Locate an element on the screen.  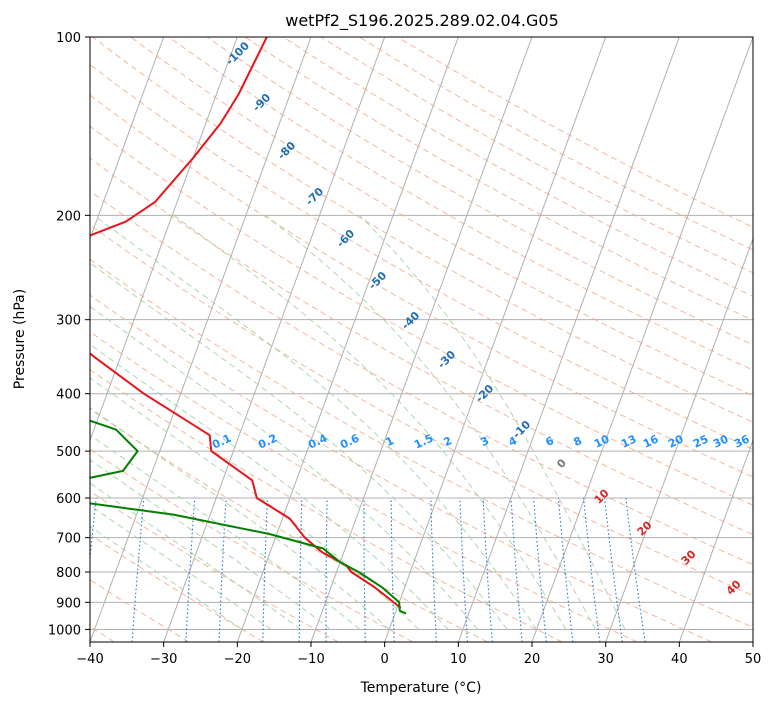
mixing-ratio-label: 16 is located at coordinates (651, 441).